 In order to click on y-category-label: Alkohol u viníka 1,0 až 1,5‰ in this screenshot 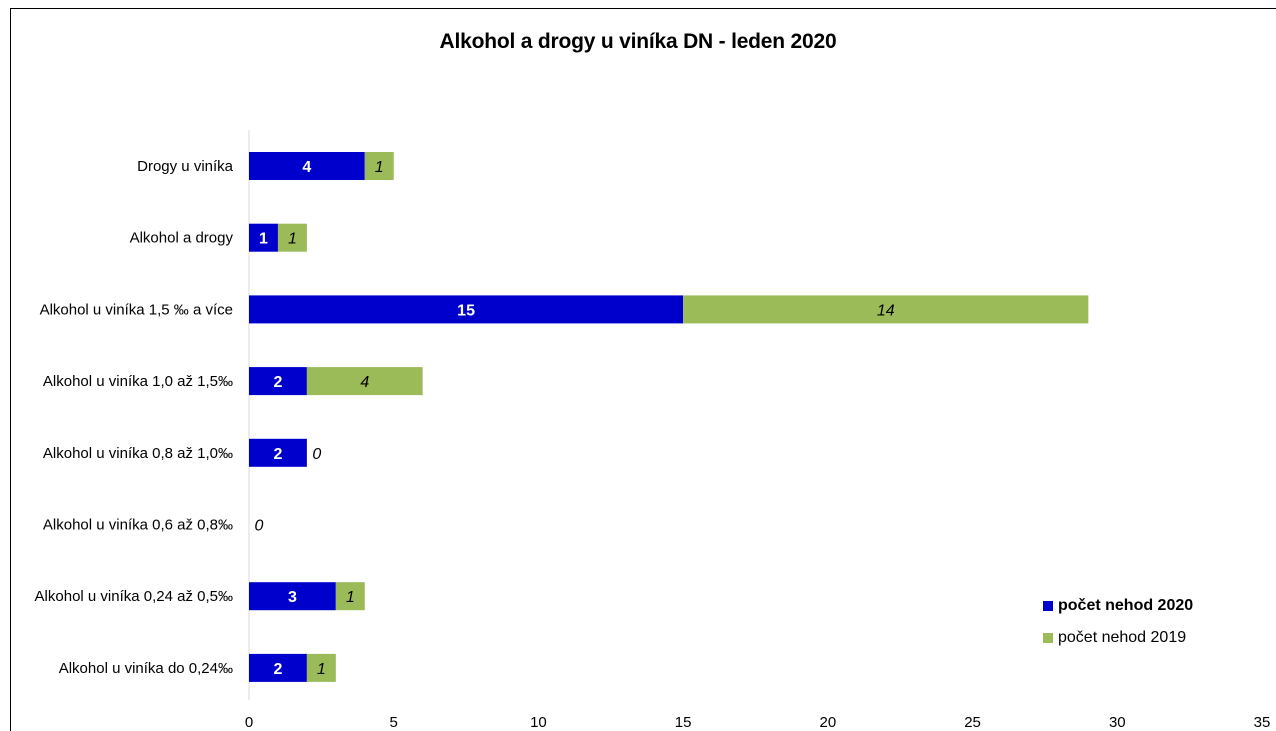, I will do `click(138, 381)`.